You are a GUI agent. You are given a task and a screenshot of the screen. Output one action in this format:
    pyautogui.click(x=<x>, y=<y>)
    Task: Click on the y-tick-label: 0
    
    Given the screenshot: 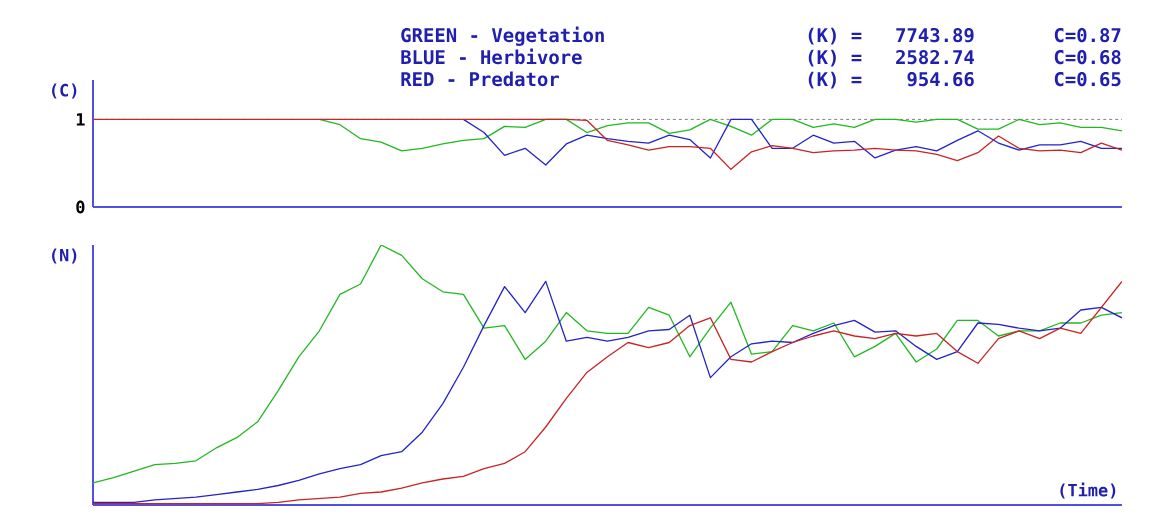 What is the action you would take?
    pyautogui.click(x=80, y=207)
    